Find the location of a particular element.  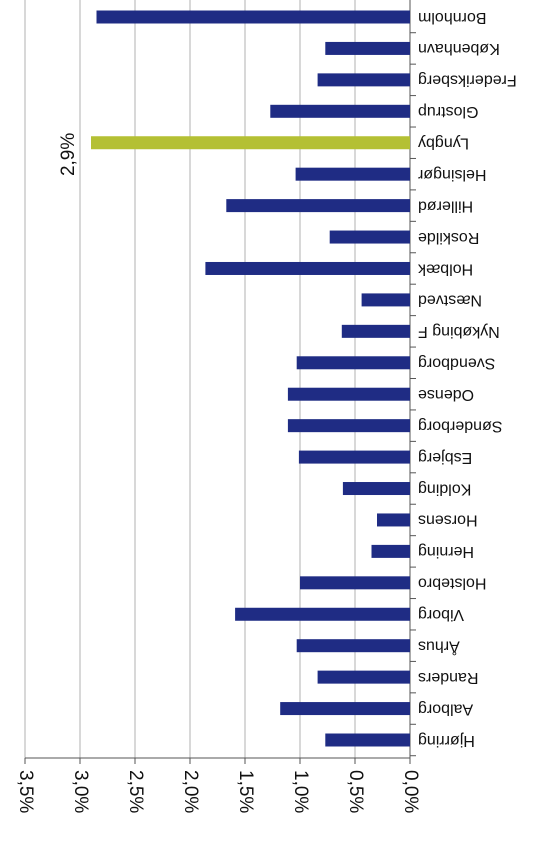

category-label: Glostrup is located at coordinates (448, 111).